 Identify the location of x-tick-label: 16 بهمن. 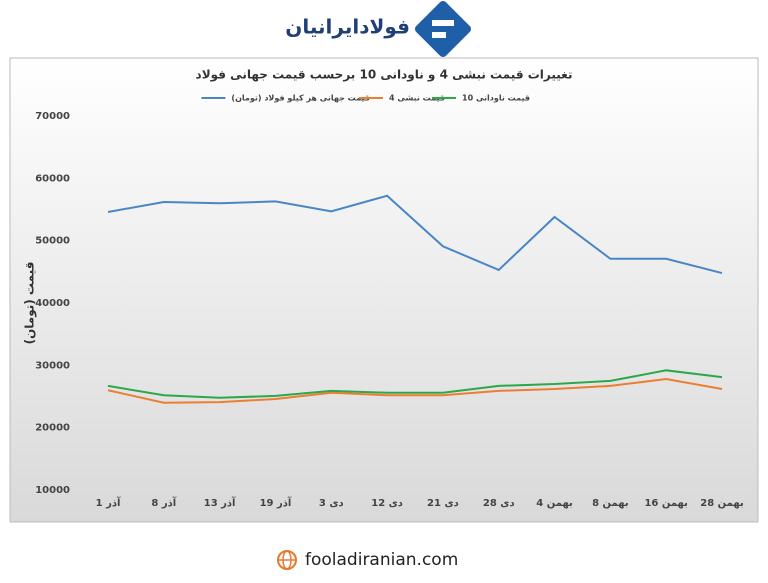
(665, 503).